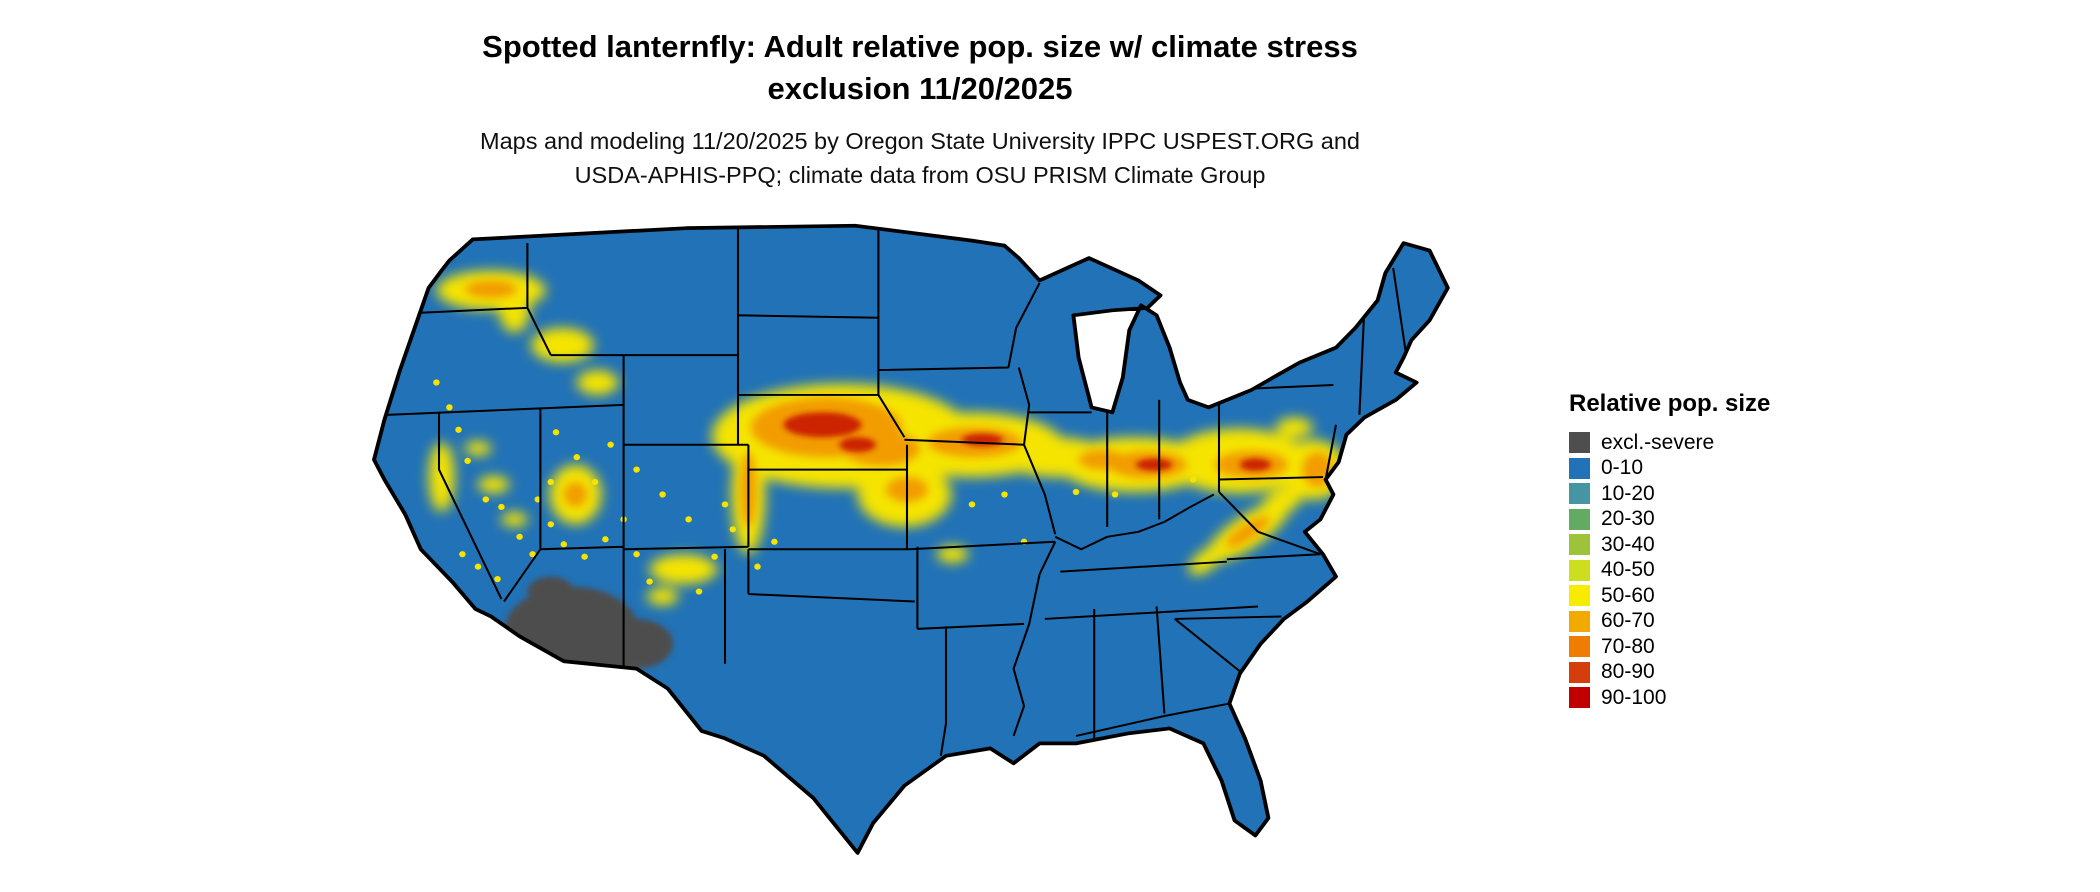 The image size is (2100, 892). I want to click on legend-item-80-90: 80-90, so click(1669, 673).